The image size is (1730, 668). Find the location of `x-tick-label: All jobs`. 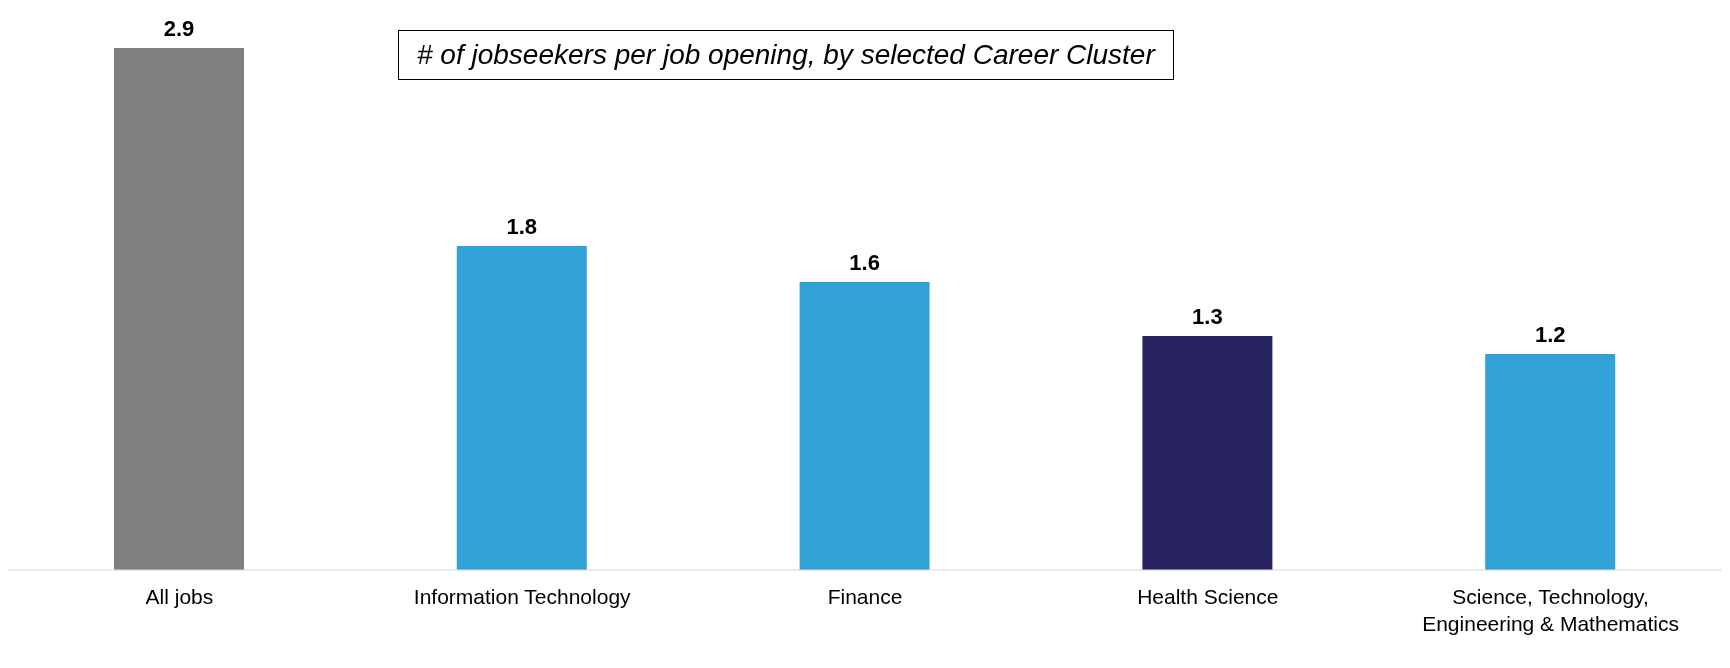

x-tick-label: All jobs is located at coordinates (179, 596).